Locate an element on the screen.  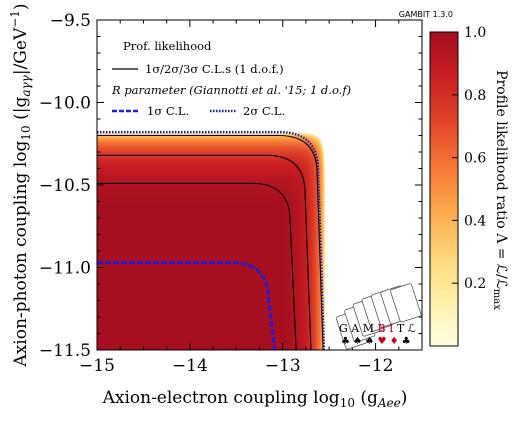
colorbar-tick-label: 0.8 is located at coordinates (475, 96).